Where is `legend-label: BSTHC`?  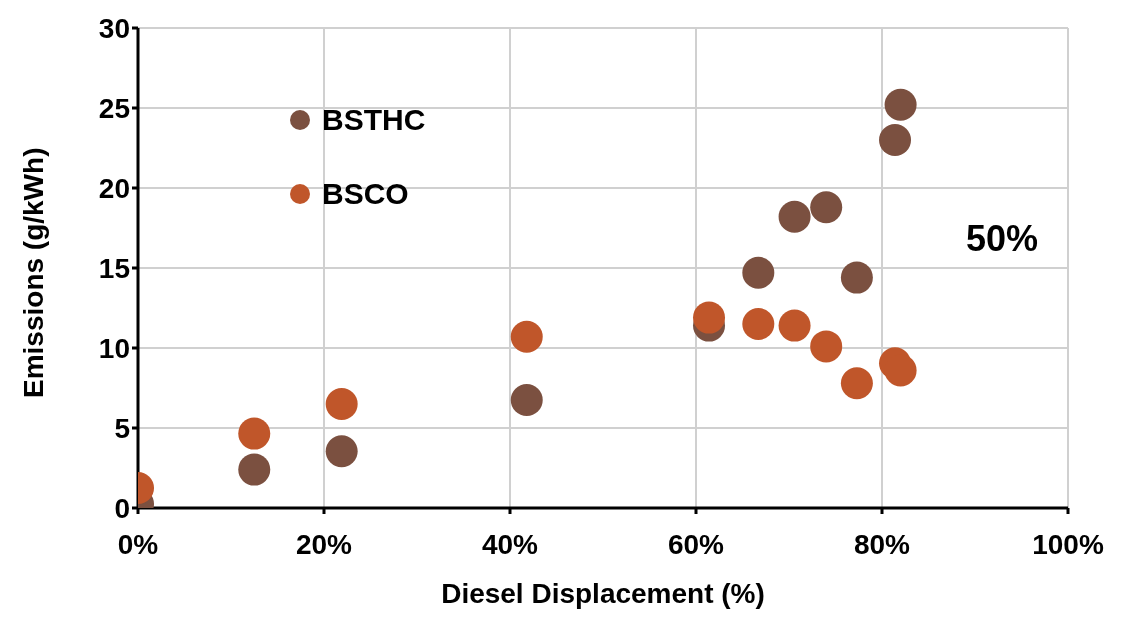 legend-label: BSTHC is located at coordinates (374, 120).